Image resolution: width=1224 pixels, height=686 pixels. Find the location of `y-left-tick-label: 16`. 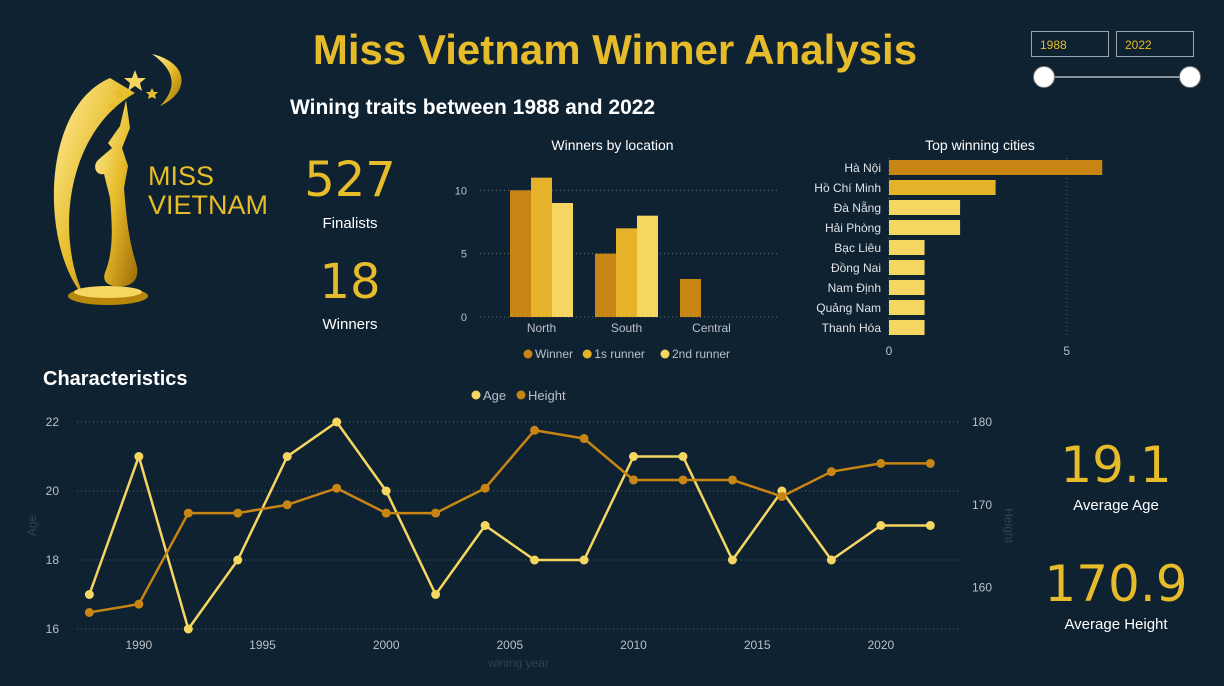

y-left-tick-label: 16 is located at coordinates (53, 629).